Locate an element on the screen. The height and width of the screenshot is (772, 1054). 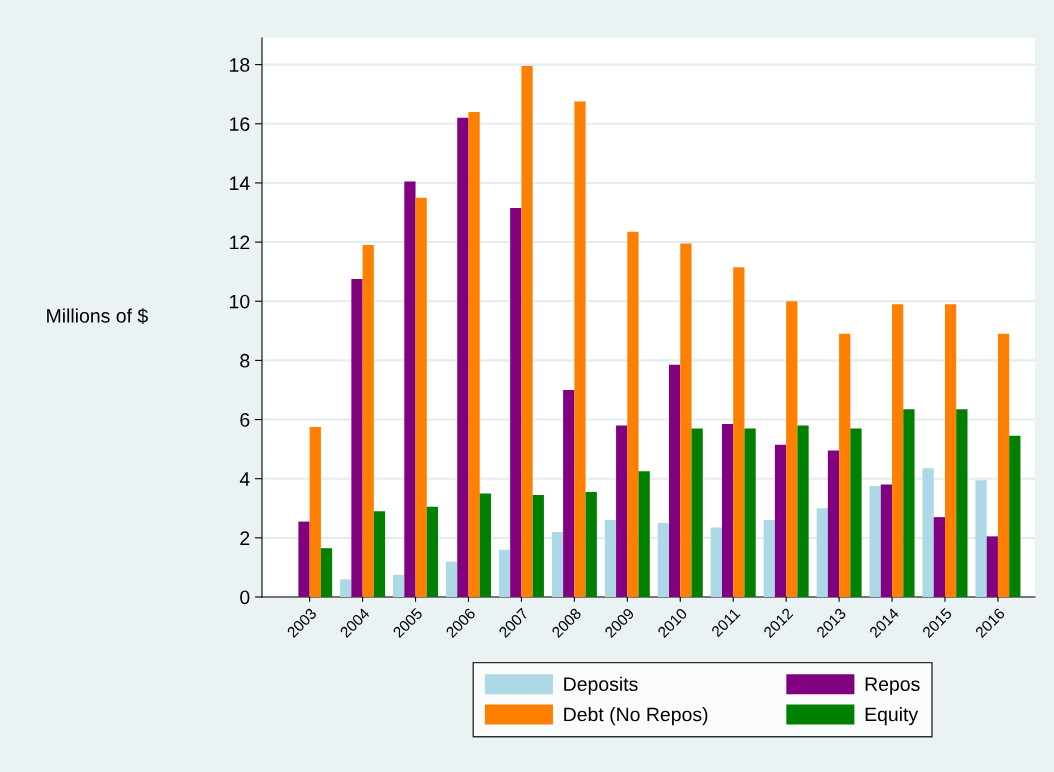
y-tick-label: 4 is located at coordinates (244, 479).